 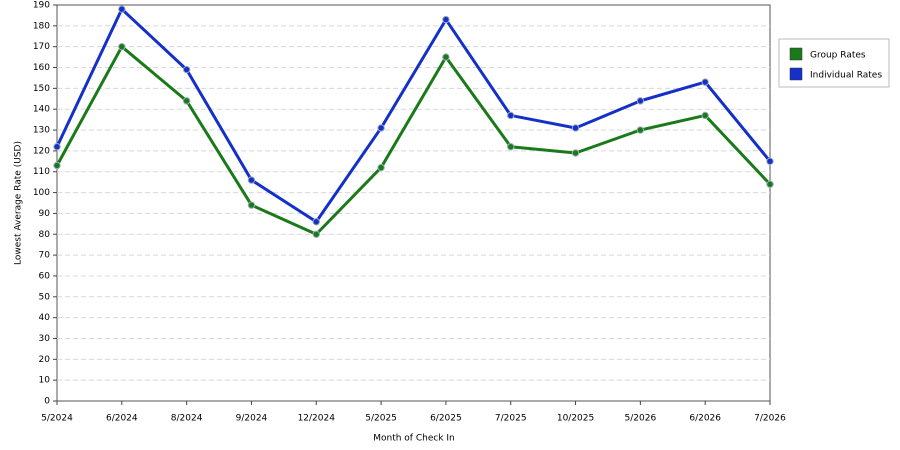 What do you see at coordinates (45, 339) in the screenshot?
I see `y-tick-label: 30` at bounding box center [45, 339].